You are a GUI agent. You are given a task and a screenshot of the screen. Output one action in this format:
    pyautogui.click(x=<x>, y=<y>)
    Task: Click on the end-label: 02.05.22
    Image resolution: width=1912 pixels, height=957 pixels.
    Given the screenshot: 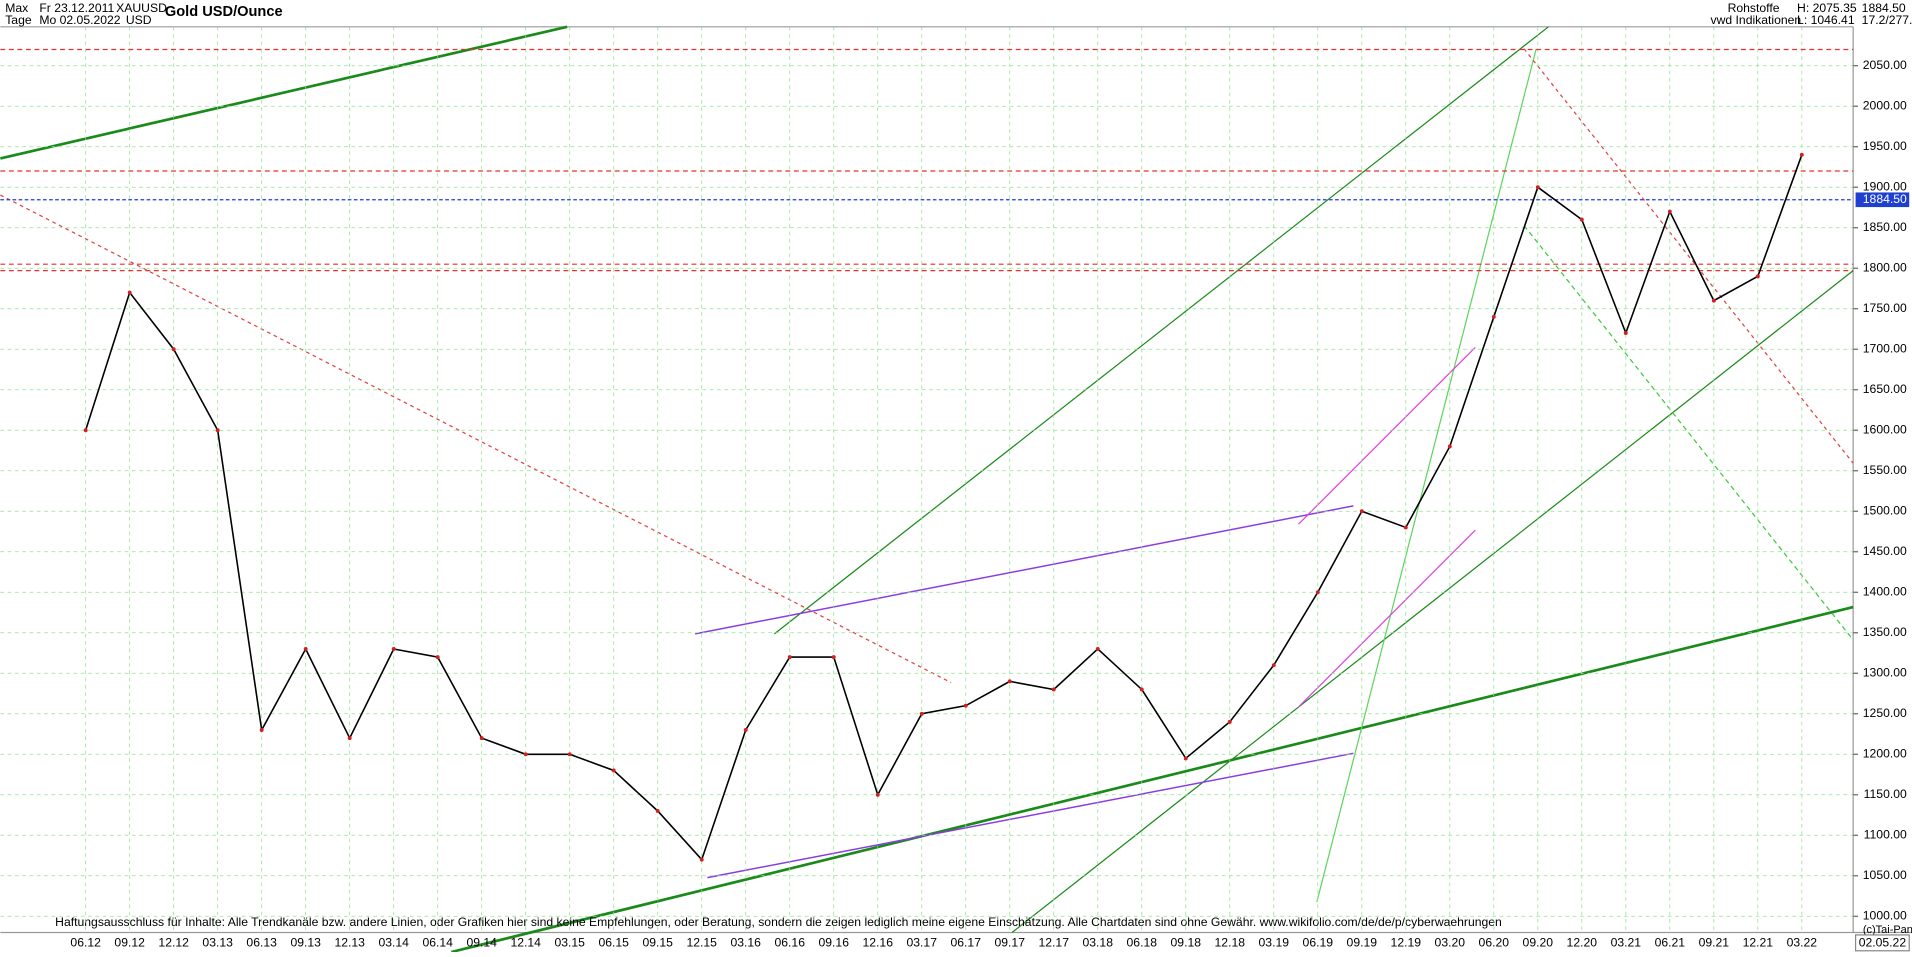 What is the action you would take?
    pyautogui.click(x=1883, y=943)
    